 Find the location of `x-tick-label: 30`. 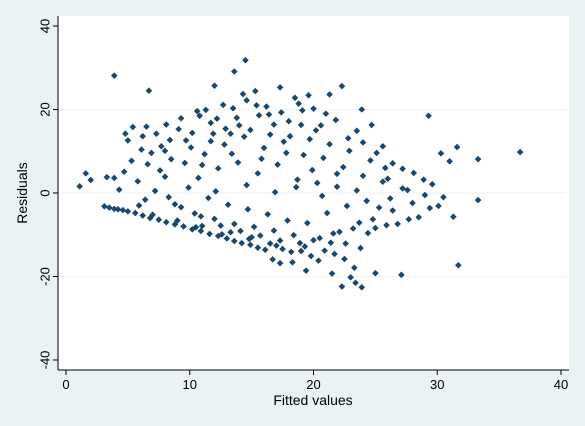

x-tick-label: 30 is located at coordinates (437, 384).